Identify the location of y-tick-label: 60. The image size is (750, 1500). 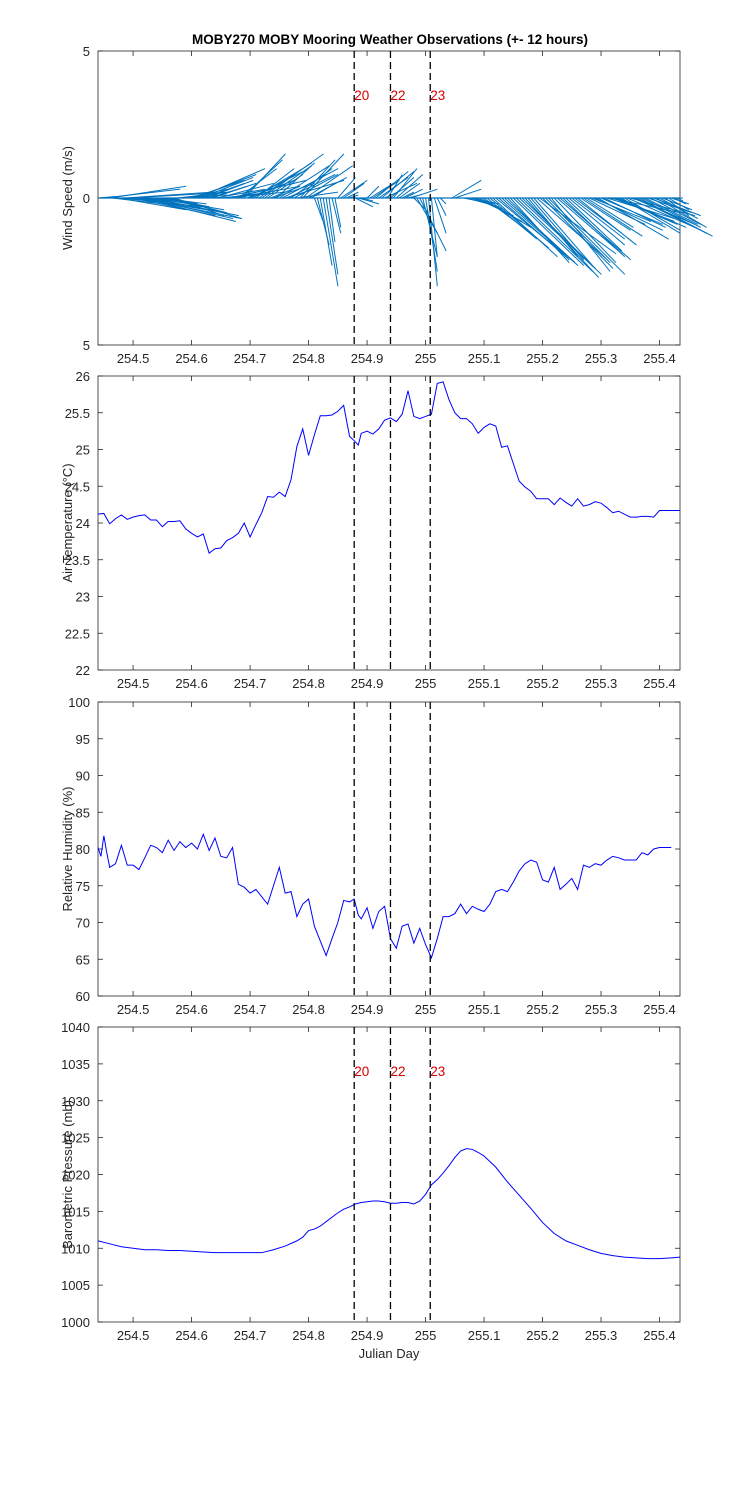
(83, 996).